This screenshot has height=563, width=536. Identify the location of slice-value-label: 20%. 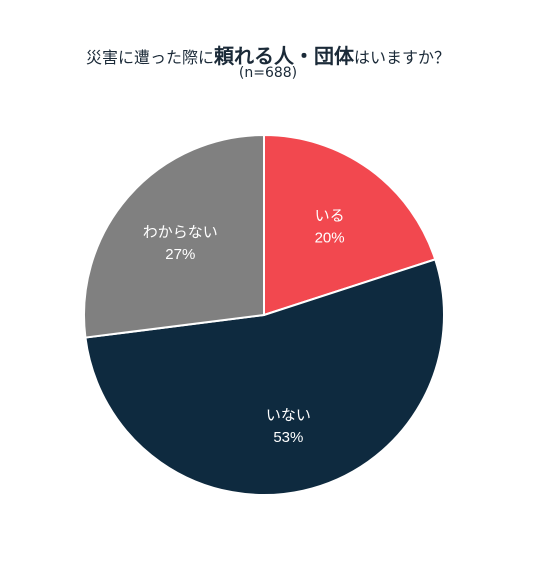
(330, 238).